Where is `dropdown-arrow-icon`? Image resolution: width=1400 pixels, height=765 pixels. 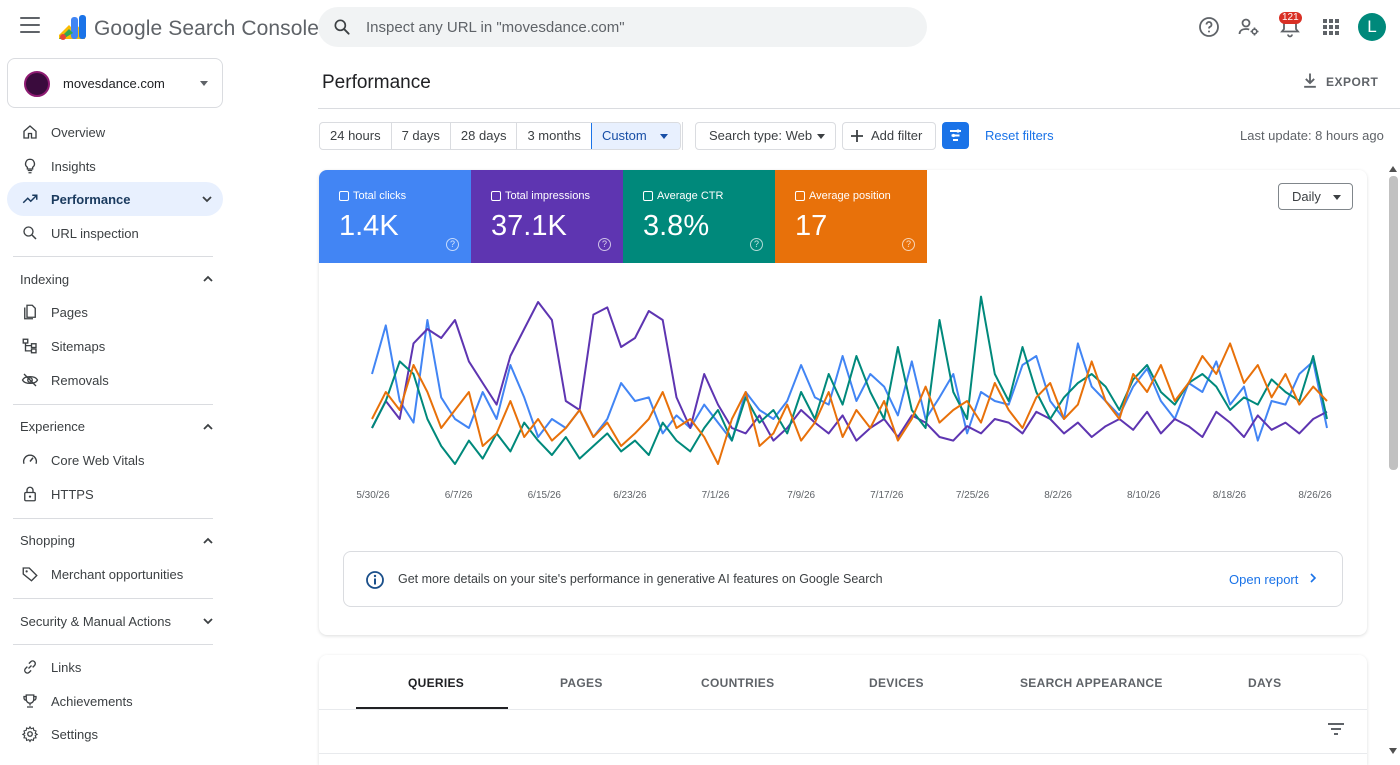 dropdown-arrow-icon is located at coordinates (1337, 197).